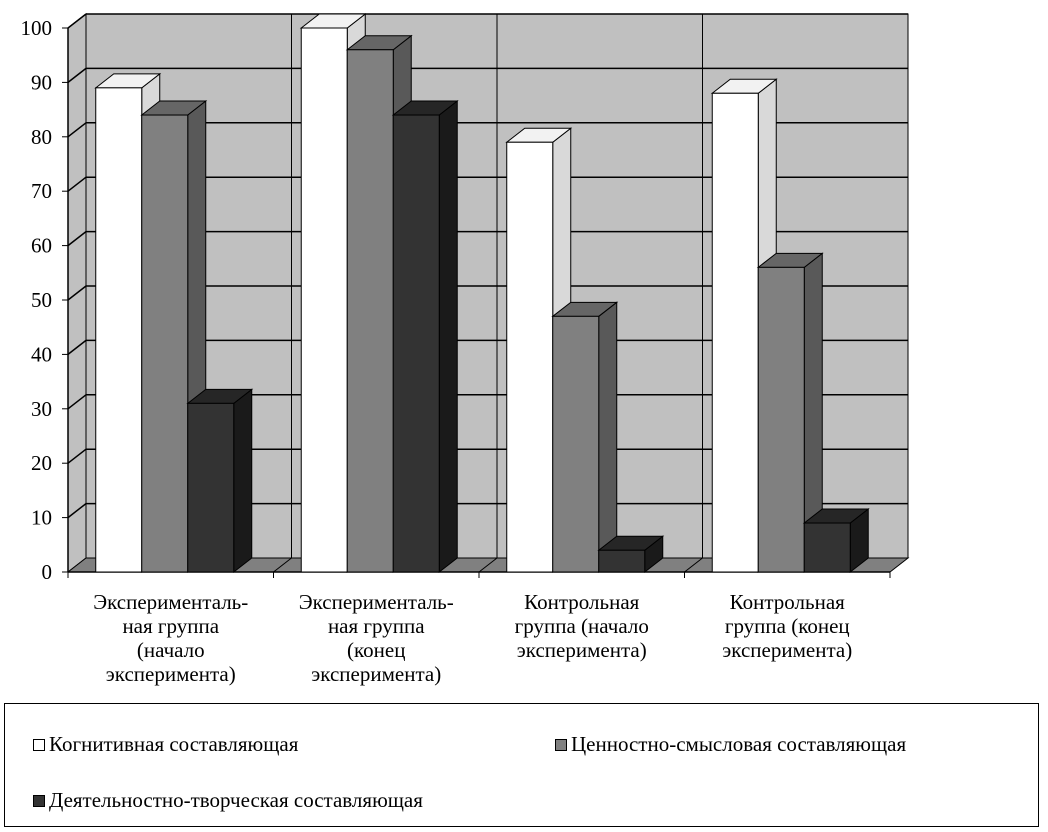  Describe the element at coordinates (39, 744) in the screenshot. I see `legend-swatch-cognitive` at that location.